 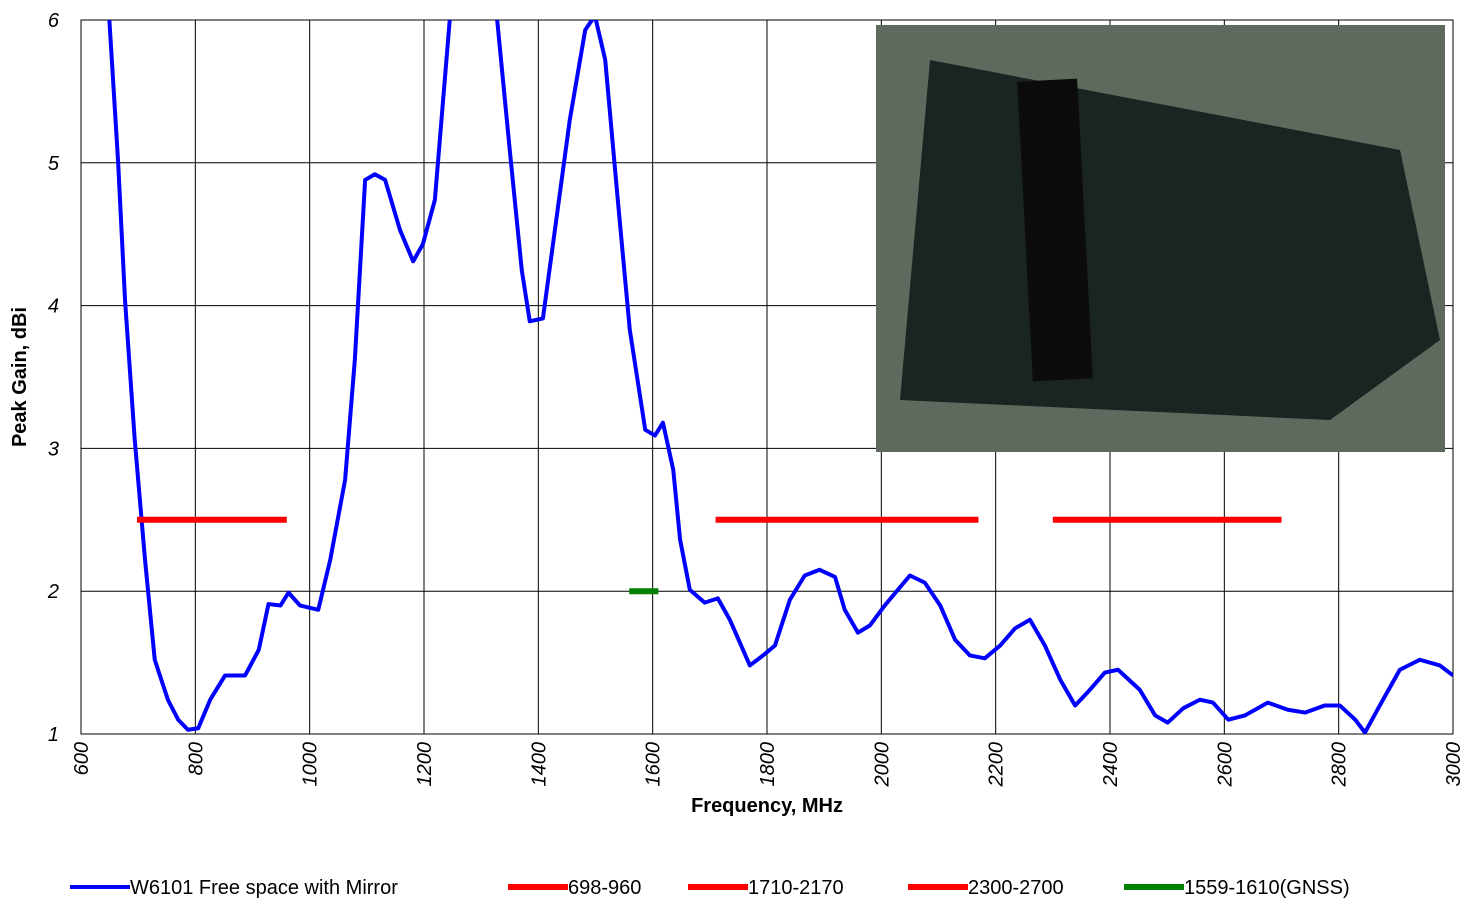 I want to click on x-tick-label: 1200, so click(x=425, y=764).